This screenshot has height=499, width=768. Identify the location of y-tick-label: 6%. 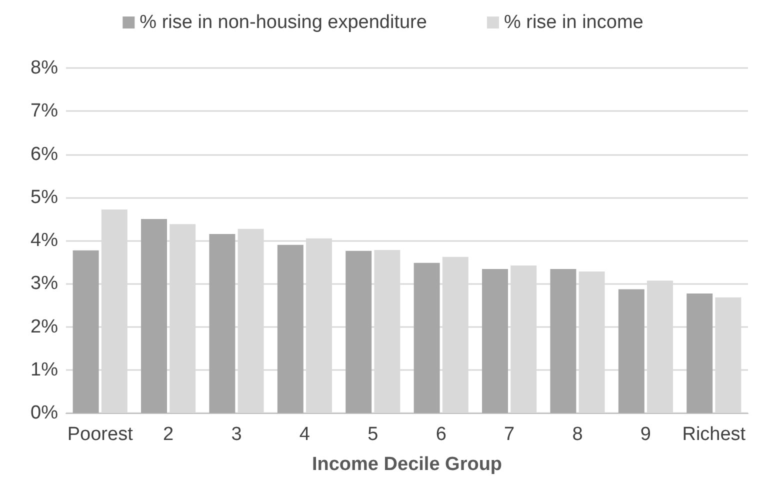
(44, 154).